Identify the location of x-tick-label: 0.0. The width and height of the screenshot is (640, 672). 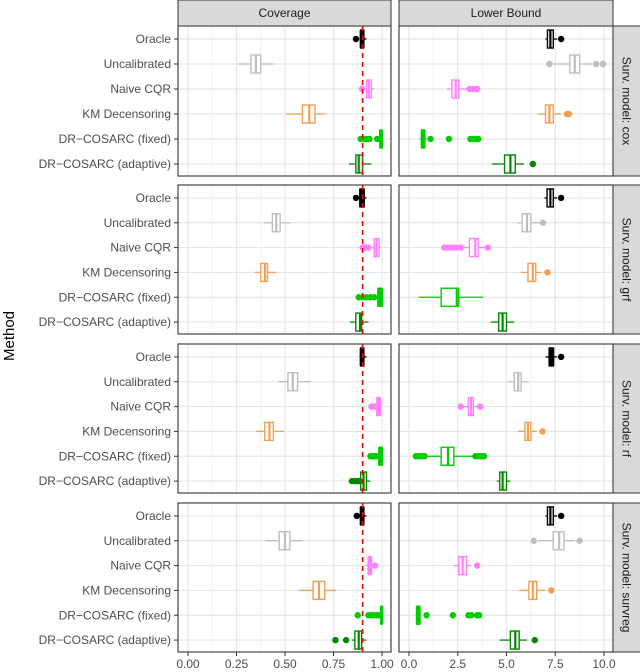
(409, 664).